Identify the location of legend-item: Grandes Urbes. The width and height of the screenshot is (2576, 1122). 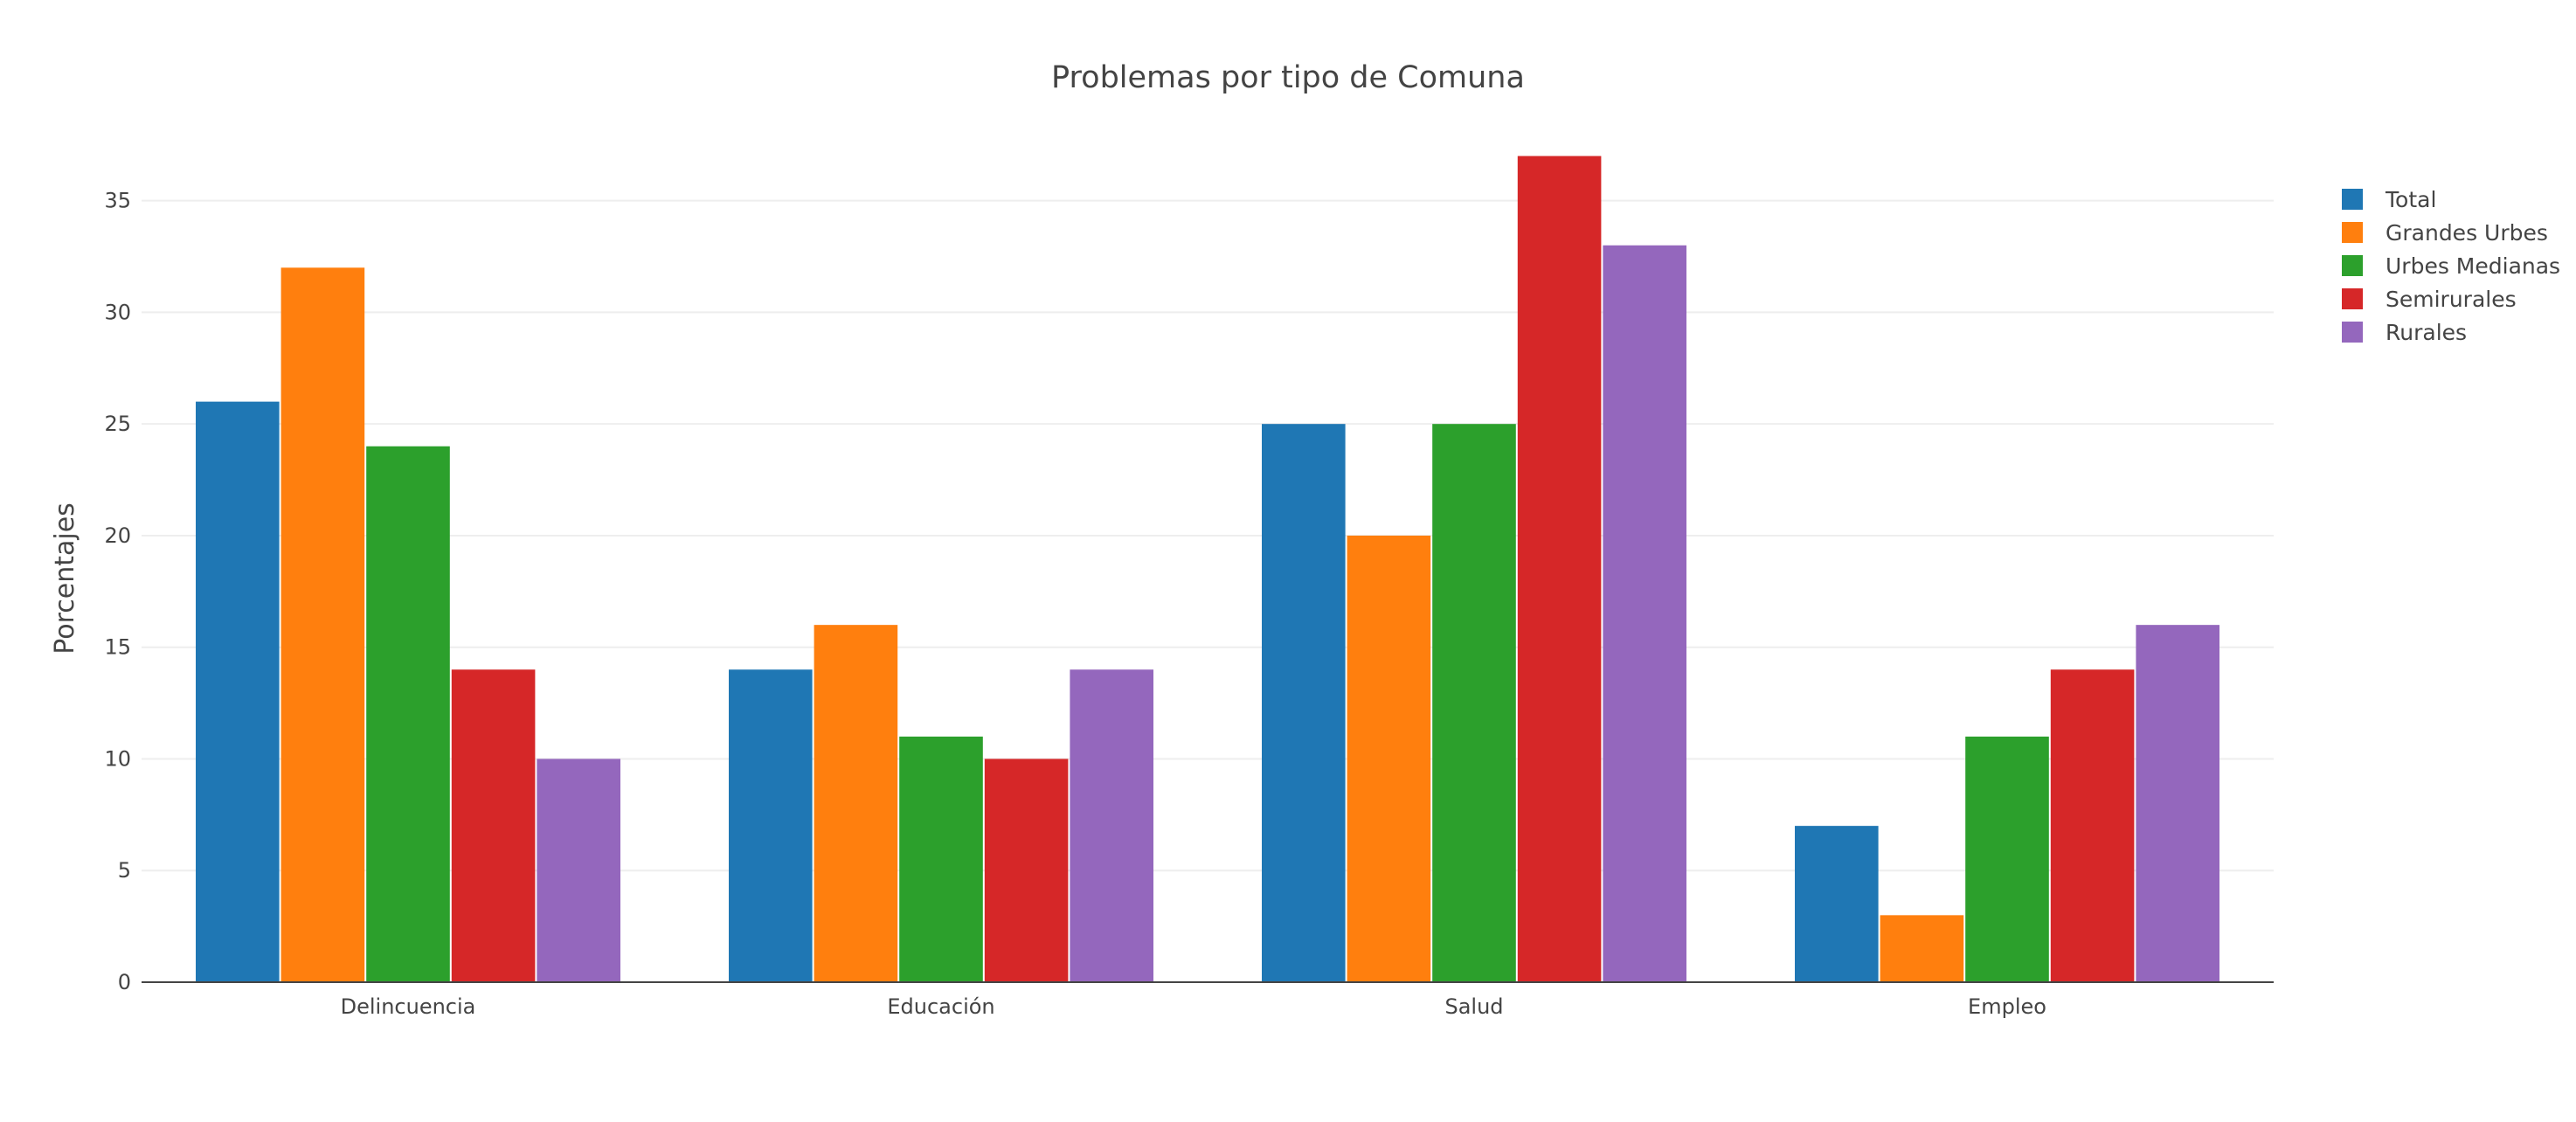
(2445, 233).